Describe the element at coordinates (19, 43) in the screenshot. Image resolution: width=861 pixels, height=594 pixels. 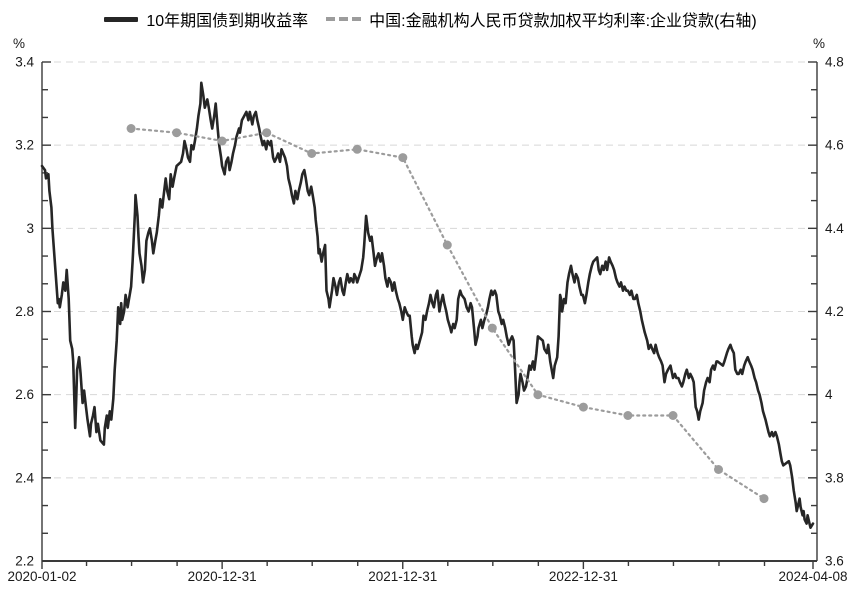
I see `left-axis-unit-label: %` at that location.